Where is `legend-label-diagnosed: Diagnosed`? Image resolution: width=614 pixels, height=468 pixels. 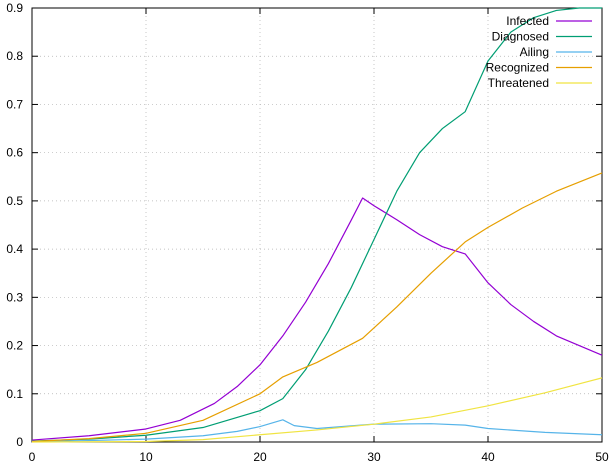 legend-label-diagnosed: Diagnosed is located at coordinates (520, 37).